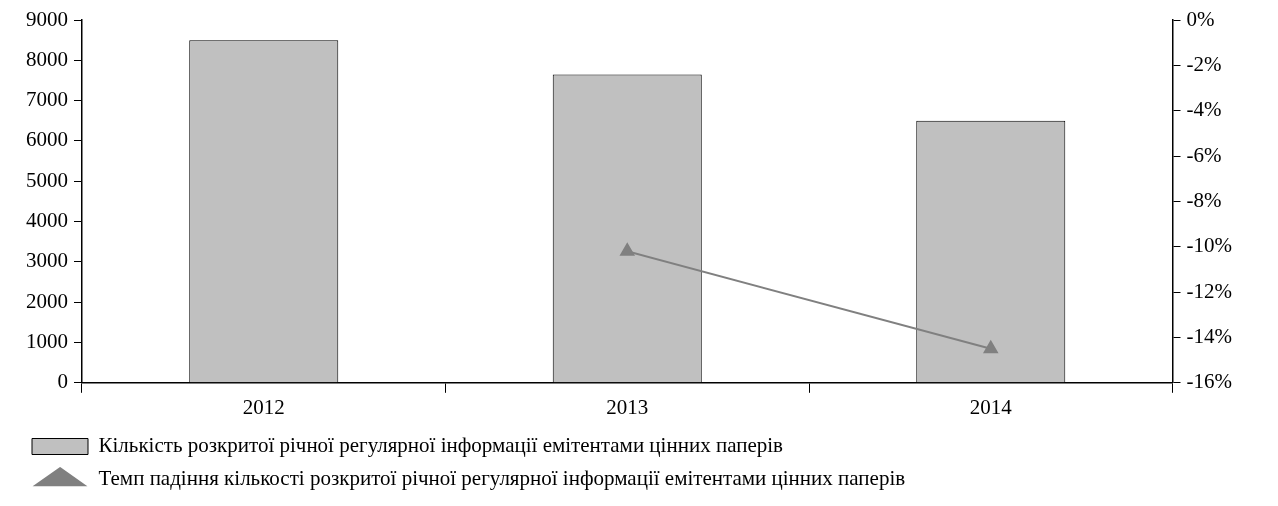  Describe the element at coordinates (1209, 290) in the screenshot. I see `y2-tick-label: -12%` at that location.